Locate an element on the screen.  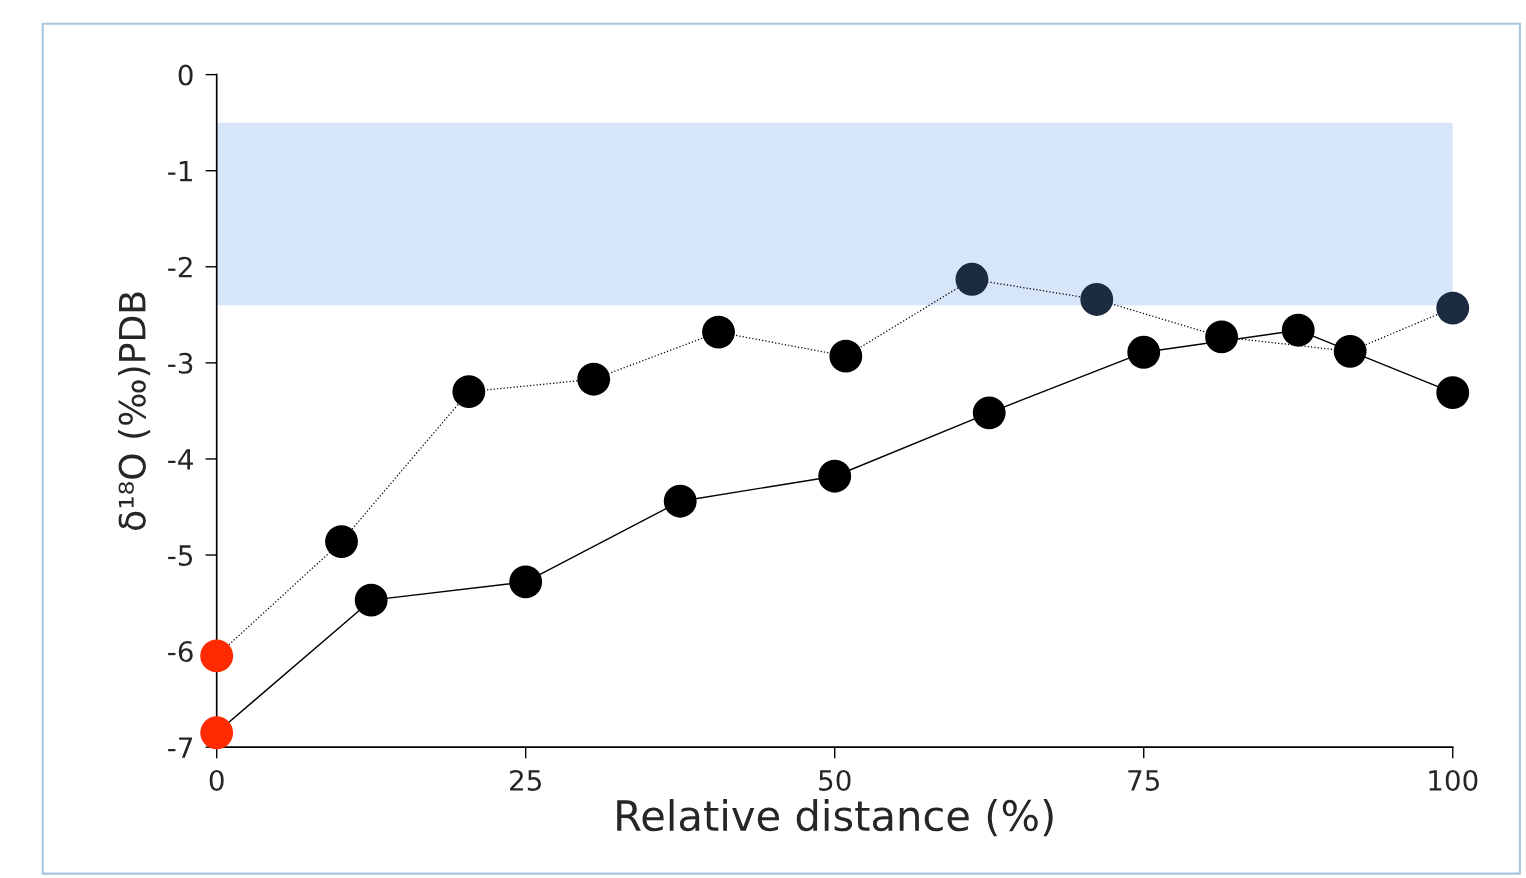
y-axis-title: δ¹⁸O (‰)PDB is located at coordinates (134, 411).